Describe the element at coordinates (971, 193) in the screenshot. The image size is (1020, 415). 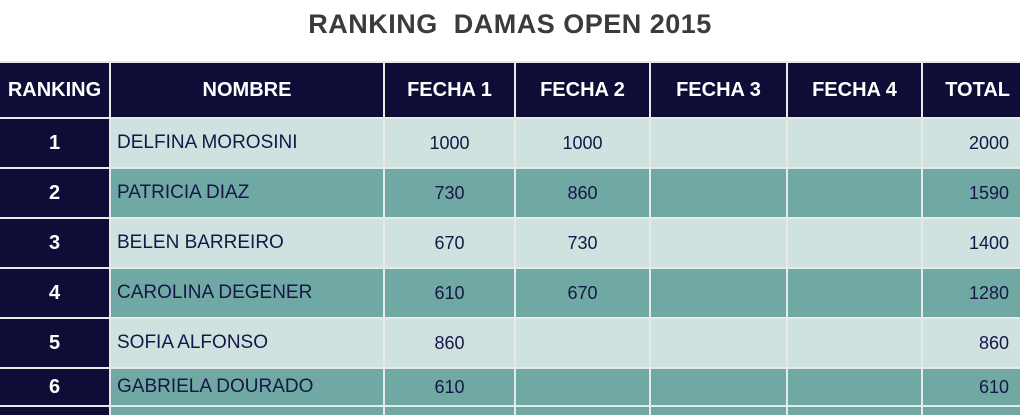
I see `cell-total: 1590` at that location.